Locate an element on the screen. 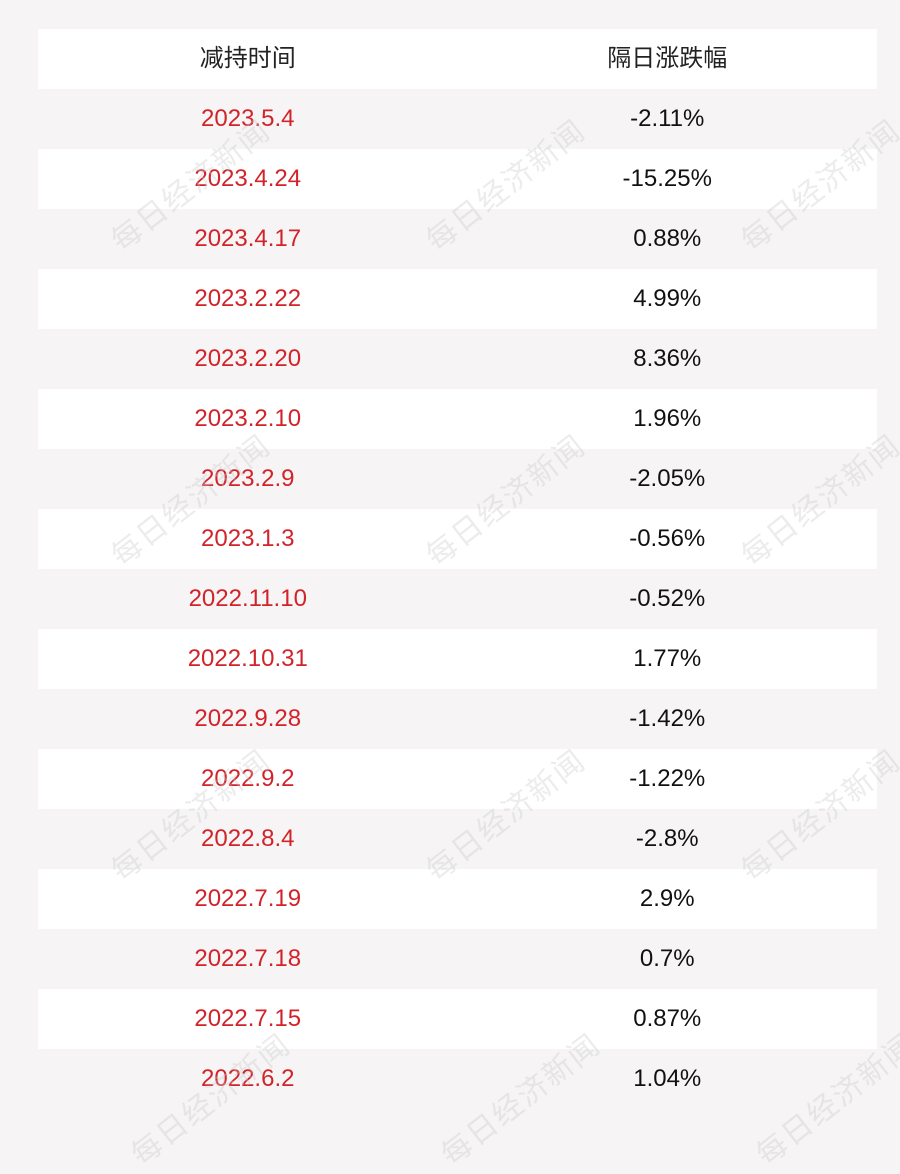 This screenshot has width=900, height=1174. table-row: 2023.4.24 -15.25% is located at coordinates (457, 179).